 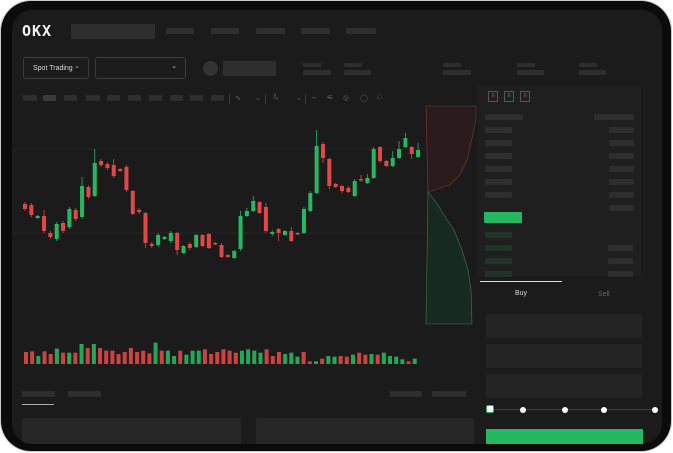 I want to click on chart-type-icon: ∿, so click(x=238, y=98).